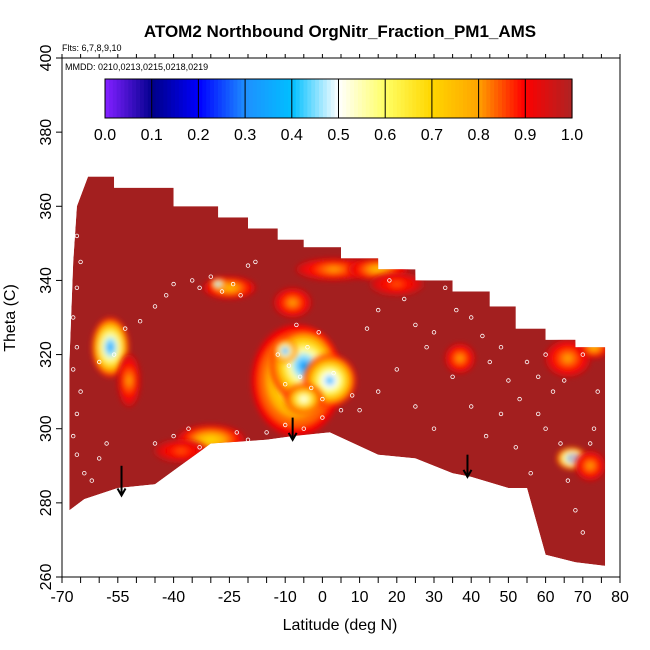 Image resolution: width=650 pixels, height=650 pixels. Describe the element at coordinates (61, 597) in the screenshot. I see `x-tick-label: -70` at that location.